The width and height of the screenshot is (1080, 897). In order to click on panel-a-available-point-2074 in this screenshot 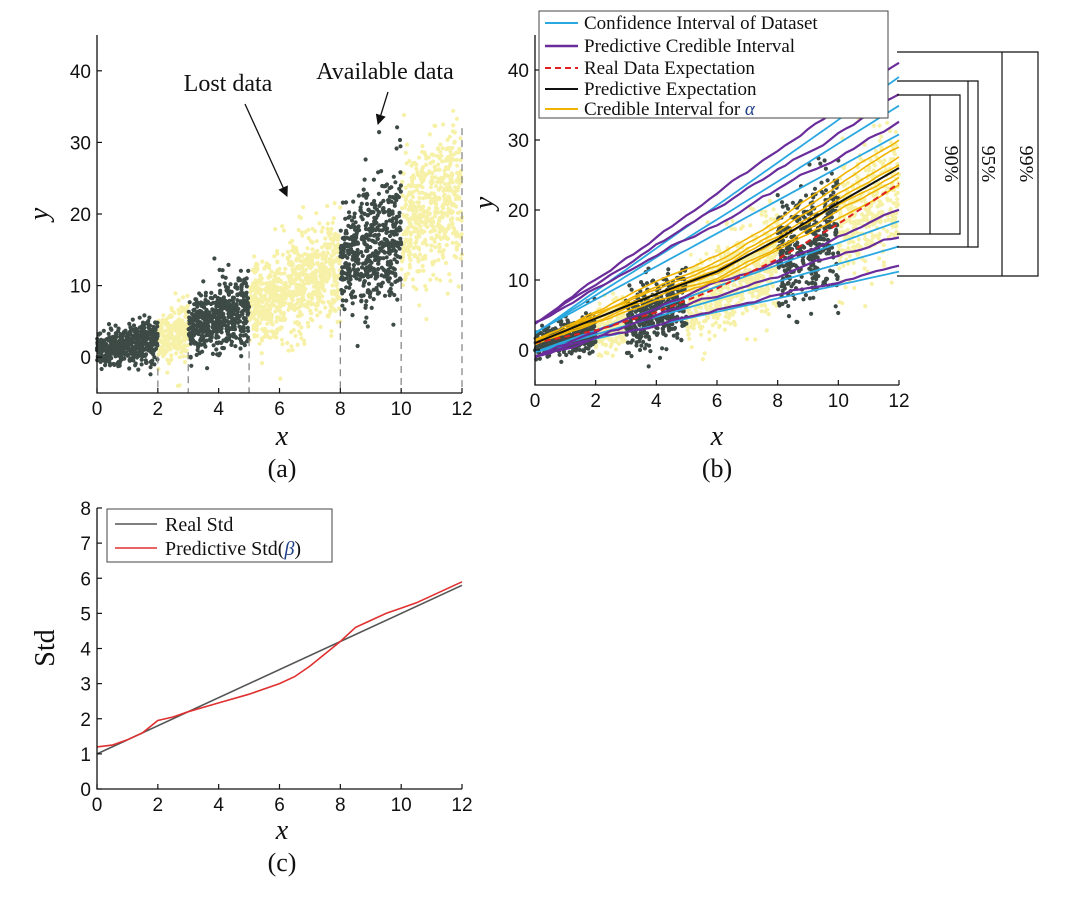, I will do `click(101, 352)`.